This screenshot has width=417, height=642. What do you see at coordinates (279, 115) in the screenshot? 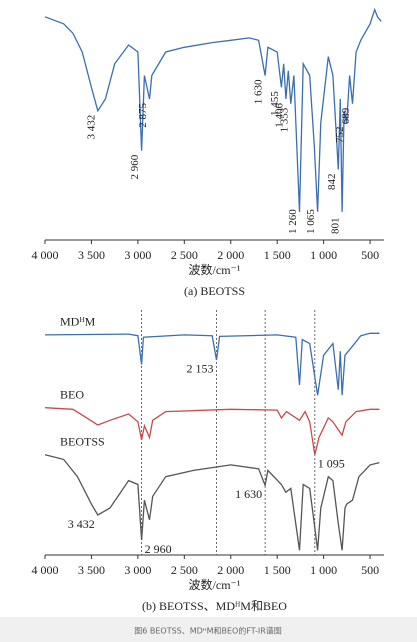
I see `peak-label: 1 406` at bounding box center [279, 115].